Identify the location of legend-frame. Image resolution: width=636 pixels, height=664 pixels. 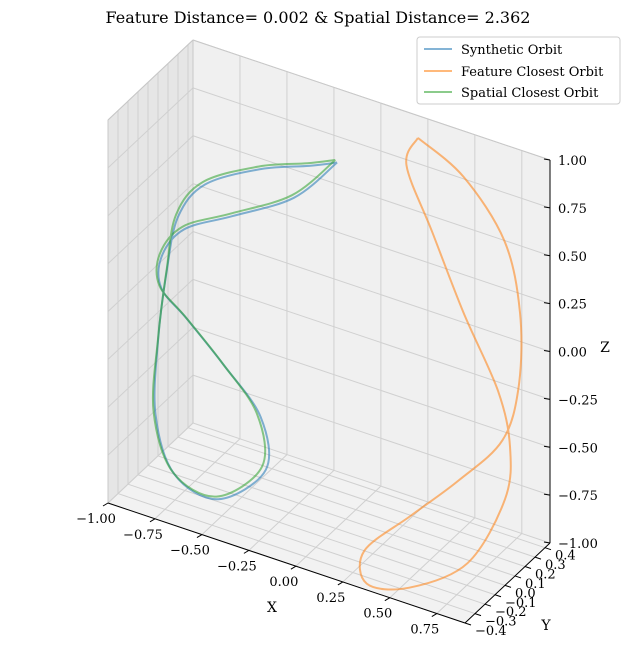
(518, 70).